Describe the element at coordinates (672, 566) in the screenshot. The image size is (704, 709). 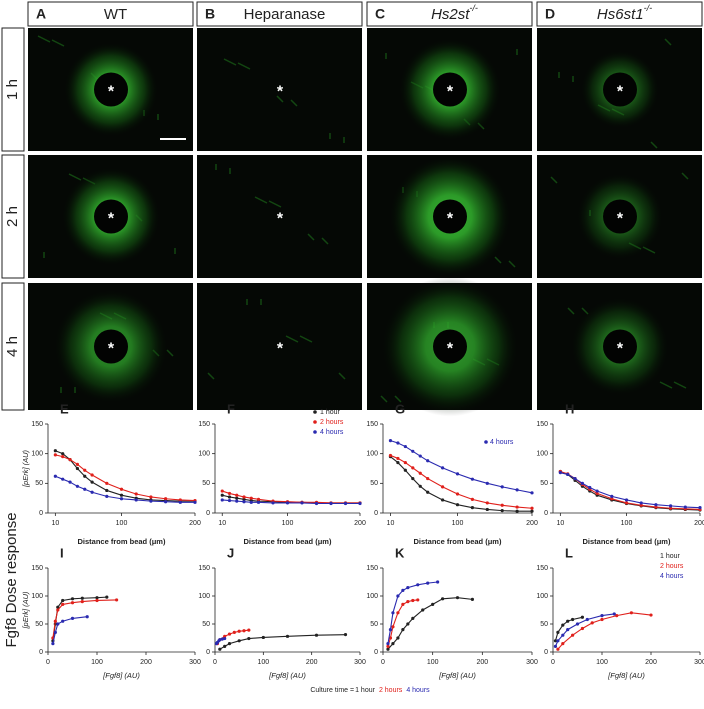
I see `legend-entry: 2 hours` at that location.